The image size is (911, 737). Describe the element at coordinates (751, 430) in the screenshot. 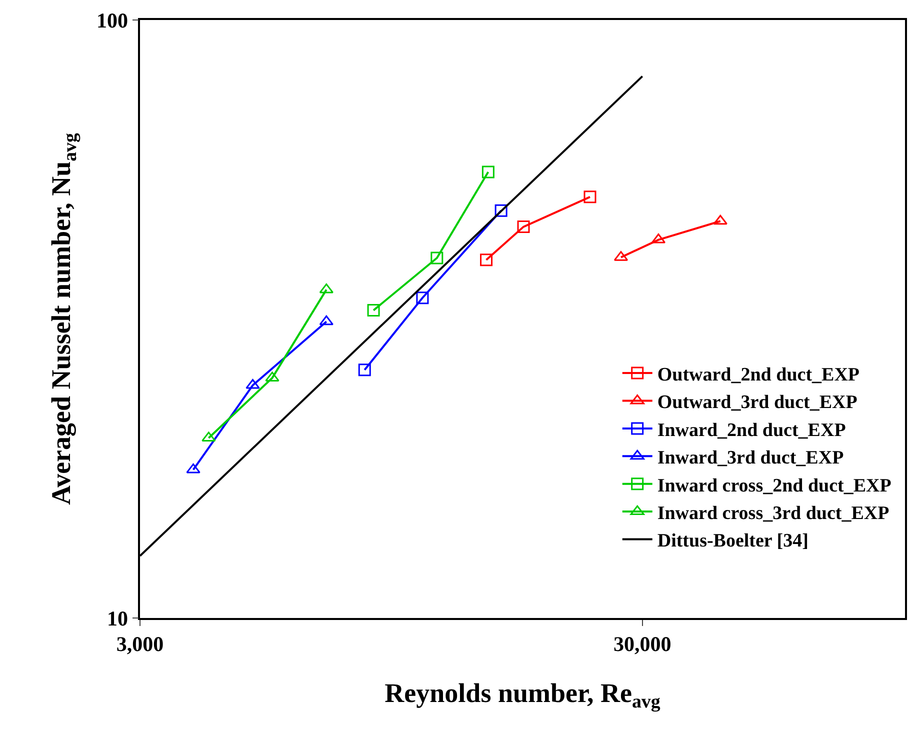

I see `legend-label: Inward_2nd duct_EXP` at that location.